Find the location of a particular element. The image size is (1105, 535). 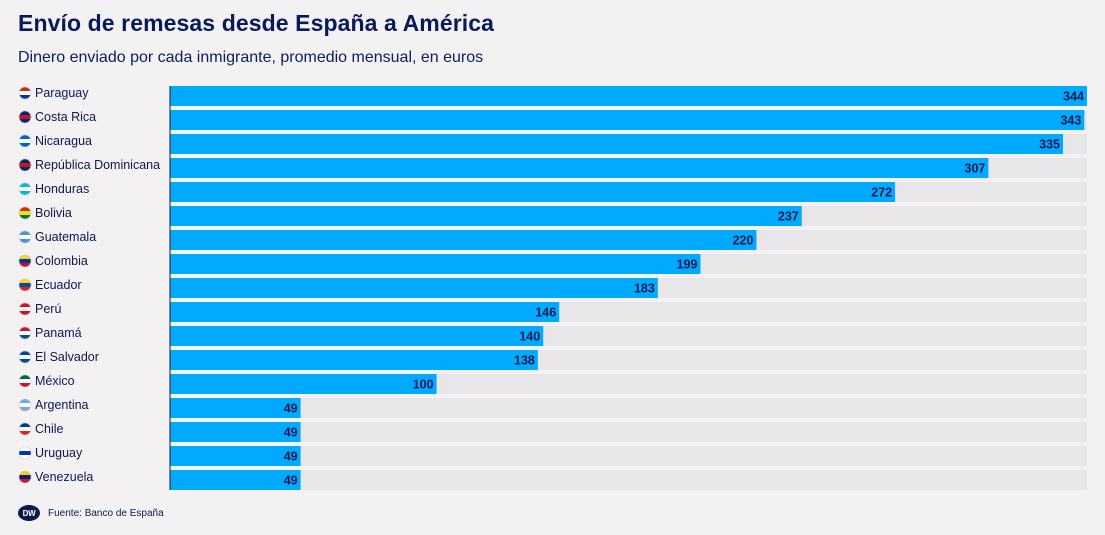

value-label: 307 is located at coordinates (975, 169).